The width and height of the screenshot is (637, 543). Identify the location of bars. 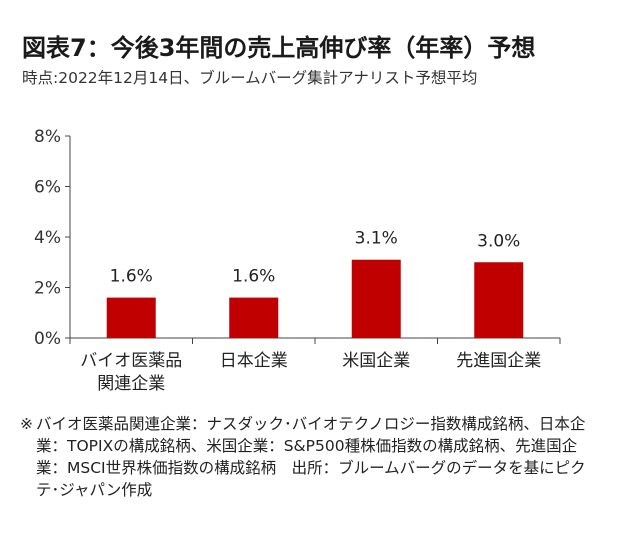
(315, 298).